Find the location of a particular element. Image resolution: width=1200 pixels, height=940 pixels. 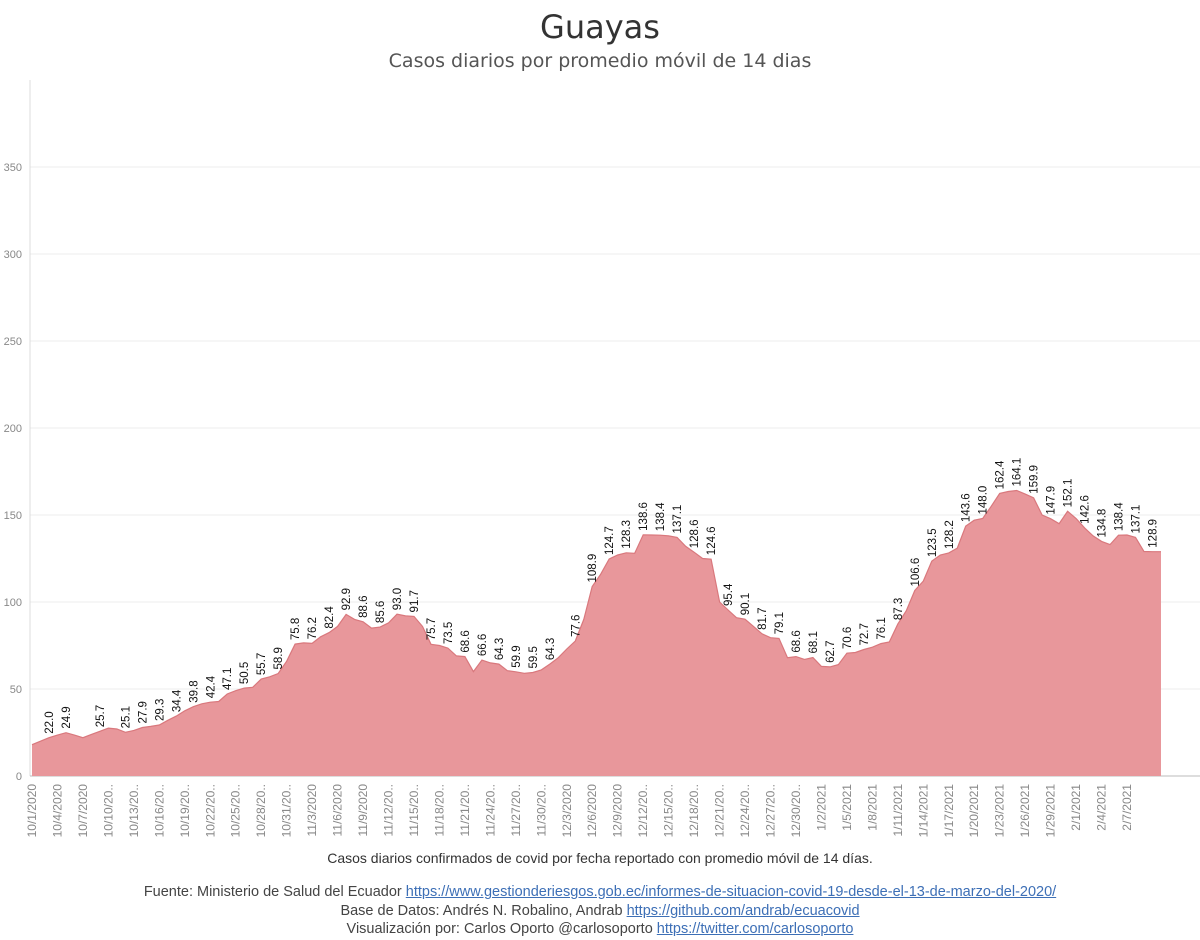

x-tick-label: 2/1/2021 is located at coordinates (1076, 807).